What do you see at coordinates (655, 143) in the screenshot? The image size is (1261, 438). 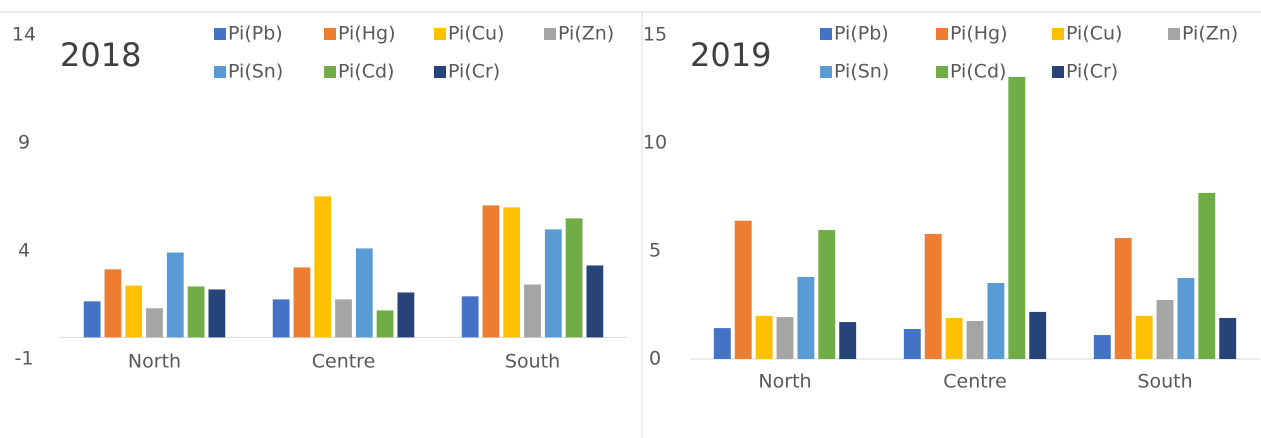 I see `y-tick-label: 10` at bounding box center [655, 143].